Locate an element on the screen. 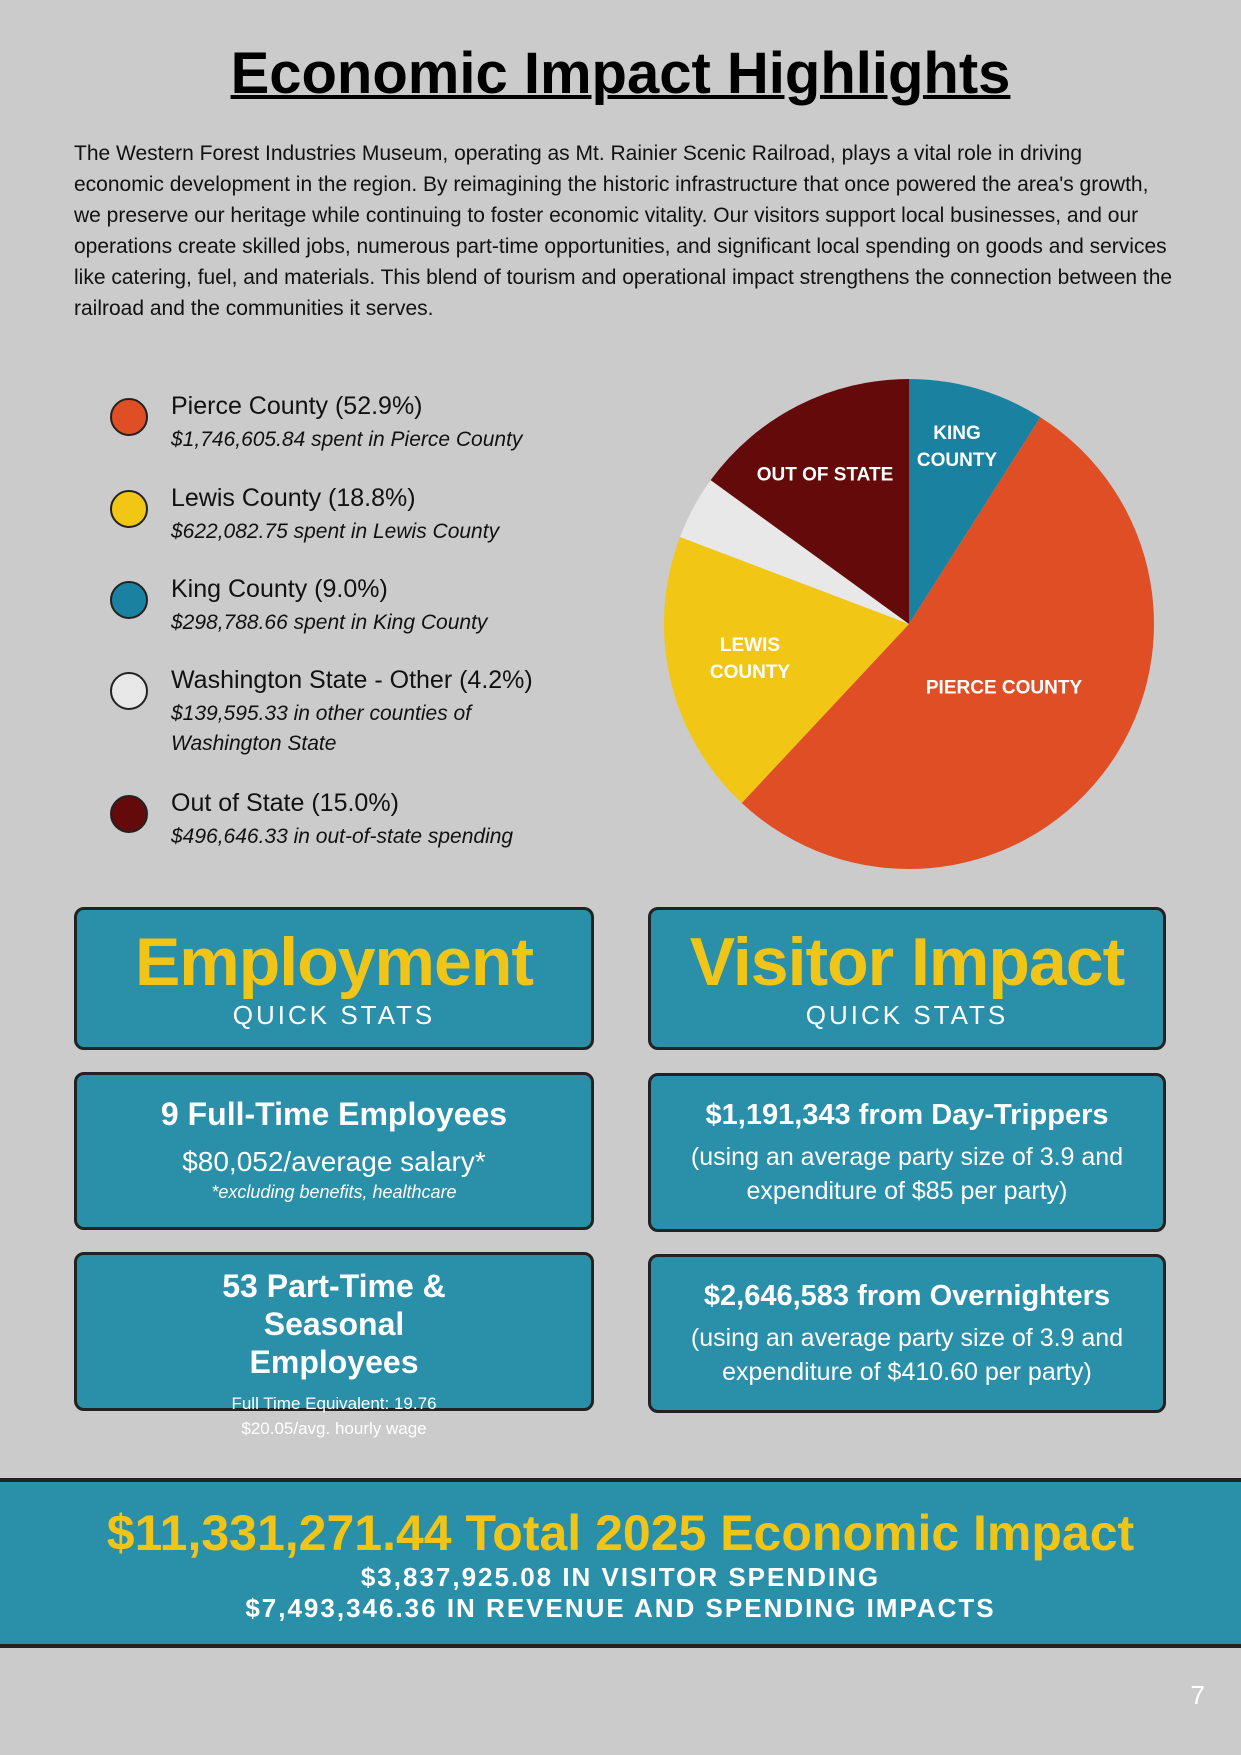 The image size is (1241, 1755). visitor-header: Visitor Impact QUICK STATS is located at coordinates (907, 978).